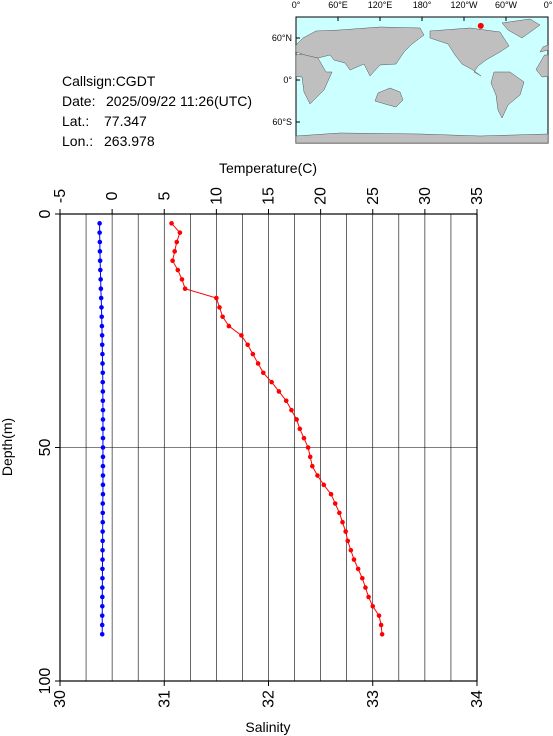 Image resolution: width=553 pixels, height=736 pixels. Describe the element at coordinates (164, 699) in the screenshot. I see `x-tick-label: 31` at that location.